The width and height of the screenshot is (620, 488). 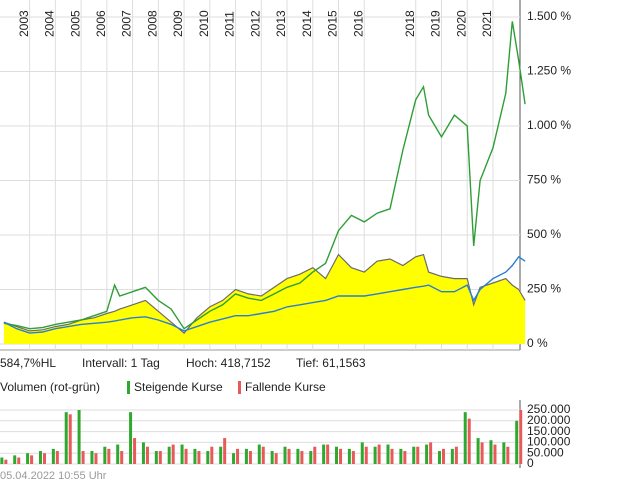 What do you see at coordinates (549, 71) in the screenshot?
I see `y-tick-label: 1.250 %` at bounding box center [549, 71].